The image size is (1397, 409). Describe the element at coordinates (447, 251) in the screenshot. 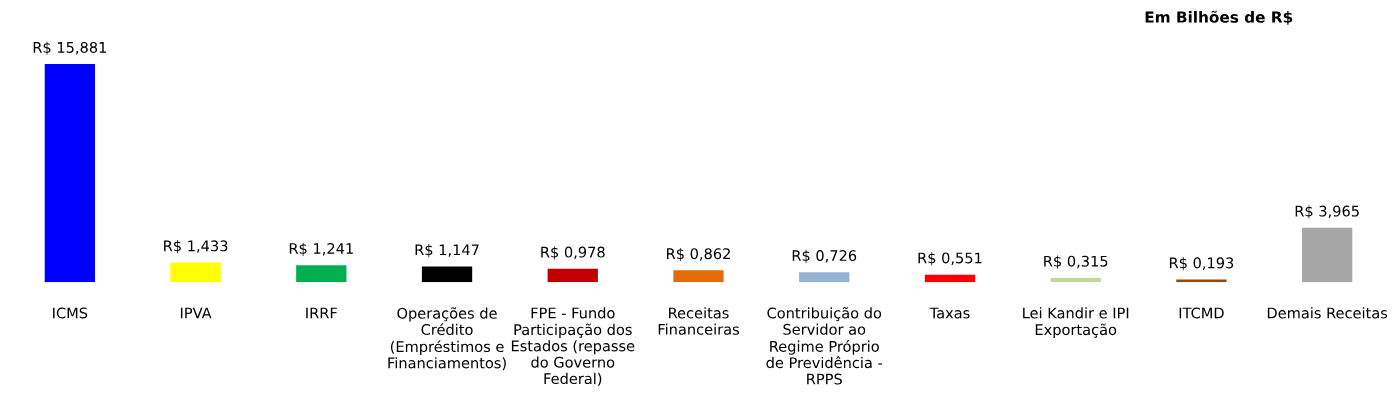

I see `data-label: R$ 1,147` at that location.